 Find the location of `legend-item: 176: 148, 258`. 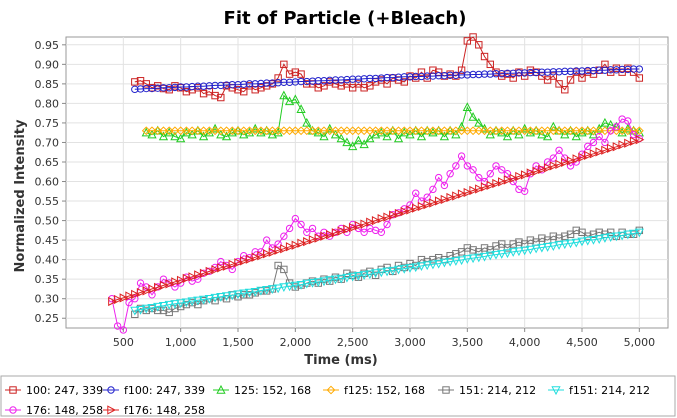

legend-item: 176: 148, 258 is located at coordinates (54, 410).